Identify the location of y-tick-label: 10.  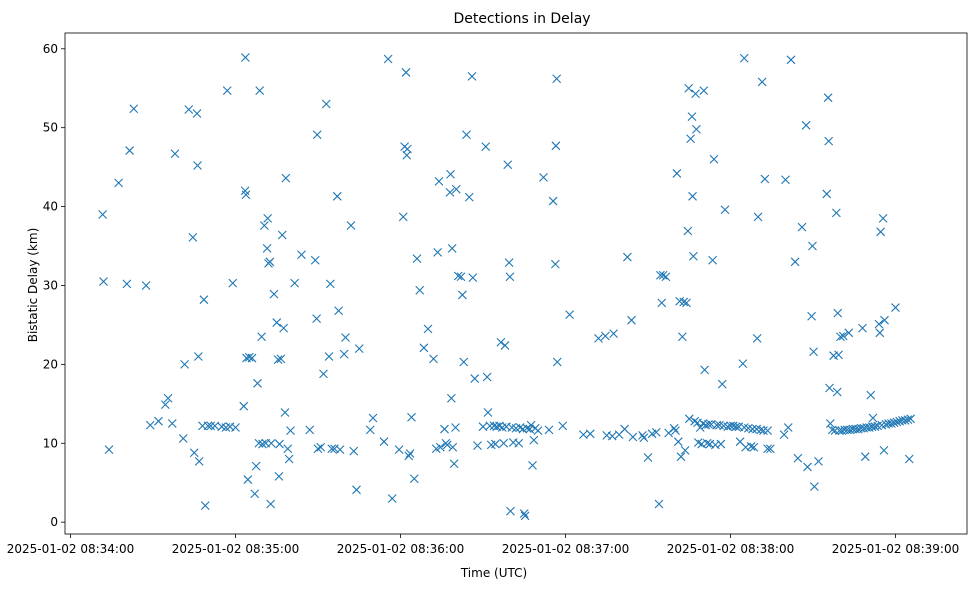
(50, 443).